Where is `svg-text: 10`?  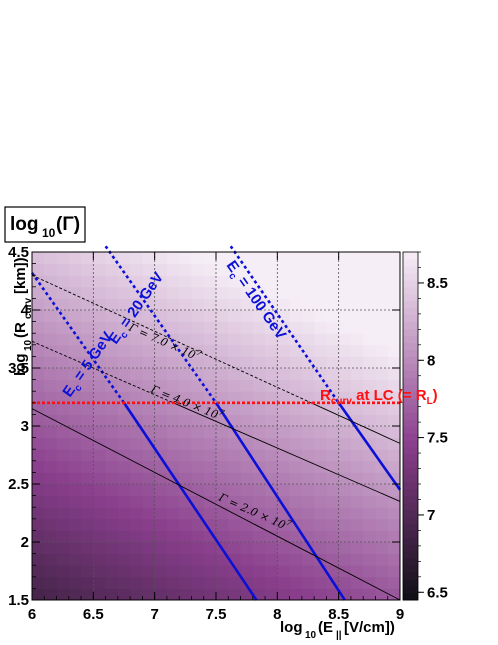
svg-text: 10 is located at coordinates (49, 233).